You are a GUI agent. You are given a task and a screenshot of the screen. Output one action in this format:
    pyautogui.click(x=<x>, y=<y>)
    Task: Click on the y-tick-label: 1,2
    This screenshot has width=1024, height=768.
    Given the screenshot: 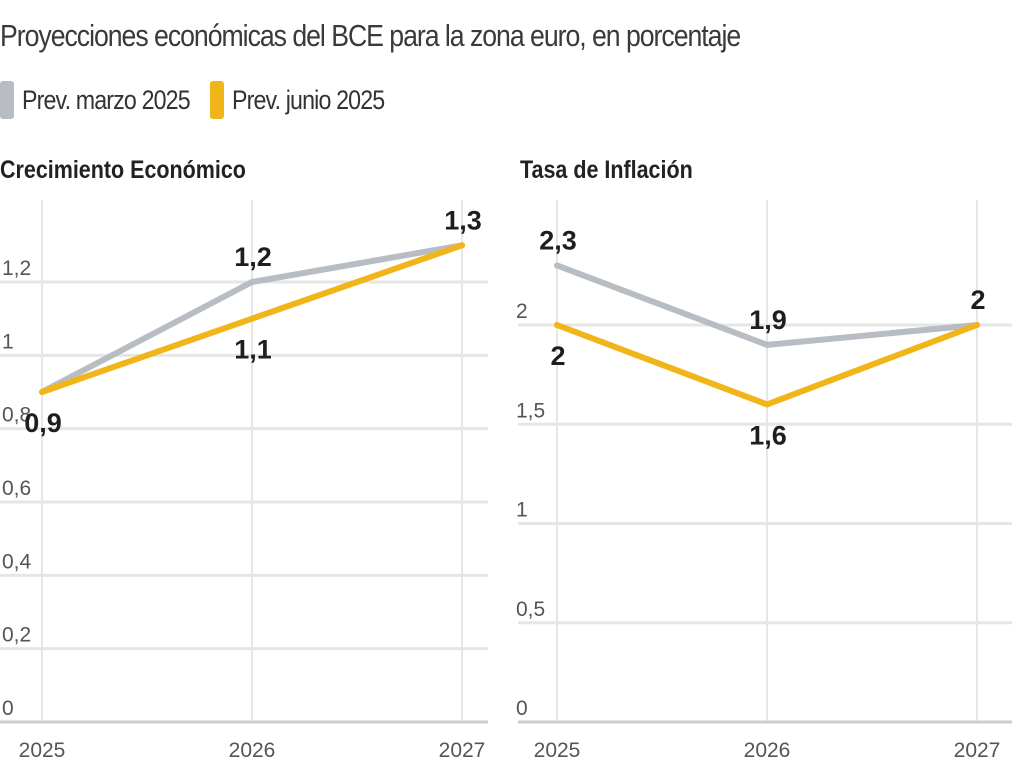 What is the action you would take?
    pyautogui.click(x=16, y=268)
    